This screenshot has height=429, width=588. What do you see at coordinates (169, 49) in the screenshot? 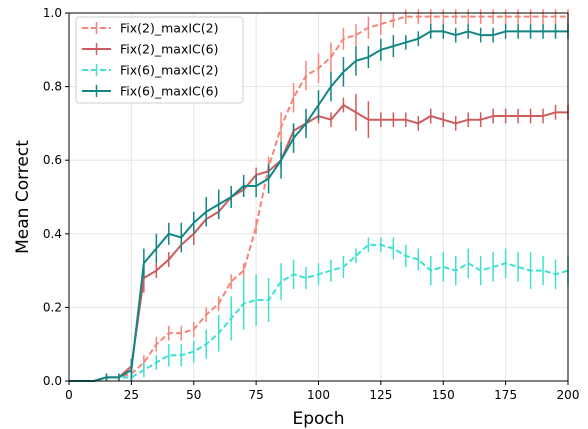
I see `legend-label: Fix(2)_maxIC(6)` at bounding box center [169, 49].